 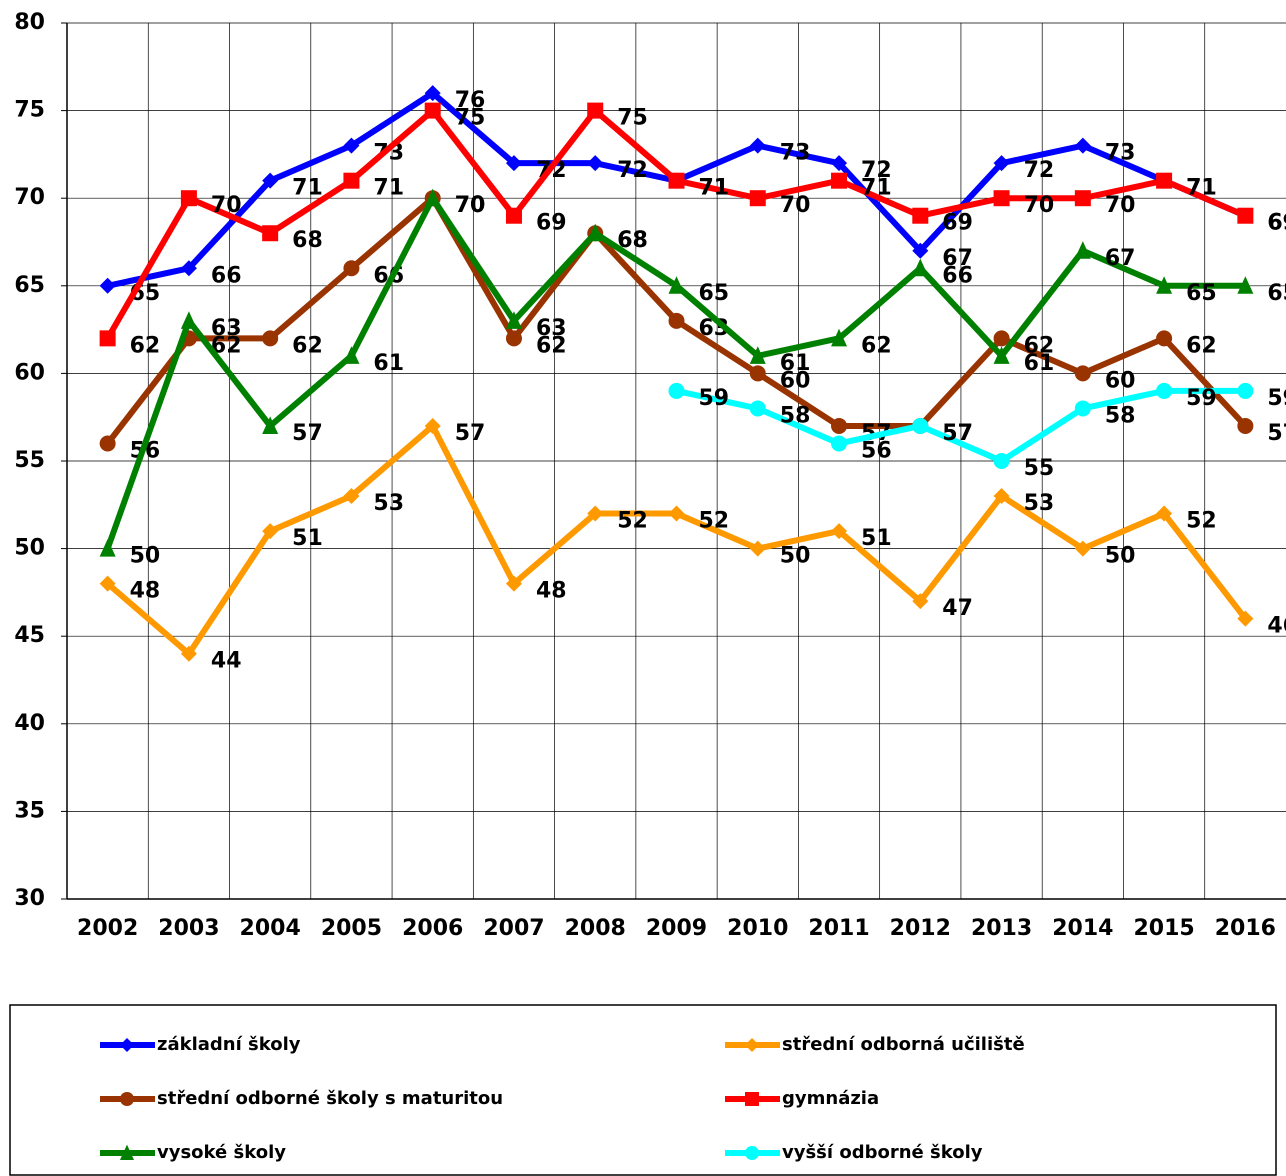 What do you see at coordinates (795, 556) in the screenshot?
I see `data-label: 50` at bounding box center [795, 556].